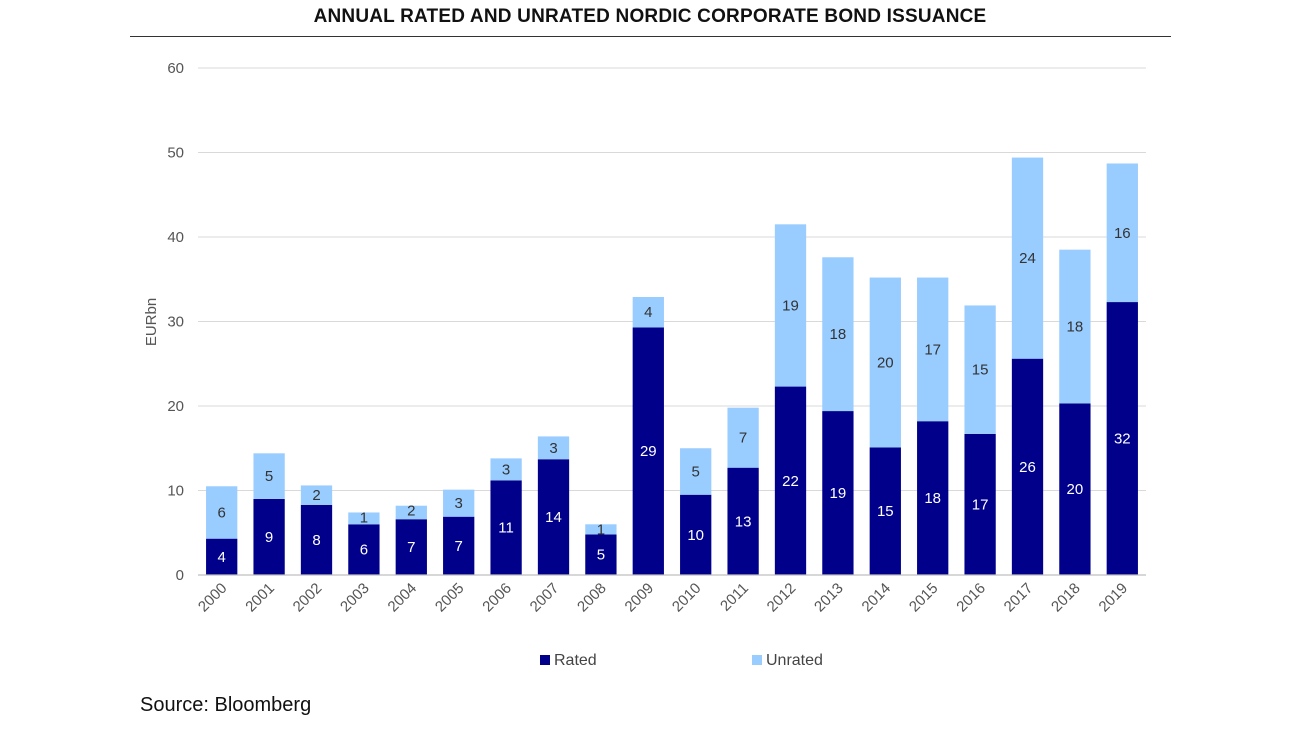  Describe the element at coordinates (403, 598) in the screenshot. I see `x-tick-label: 2004` at that location.